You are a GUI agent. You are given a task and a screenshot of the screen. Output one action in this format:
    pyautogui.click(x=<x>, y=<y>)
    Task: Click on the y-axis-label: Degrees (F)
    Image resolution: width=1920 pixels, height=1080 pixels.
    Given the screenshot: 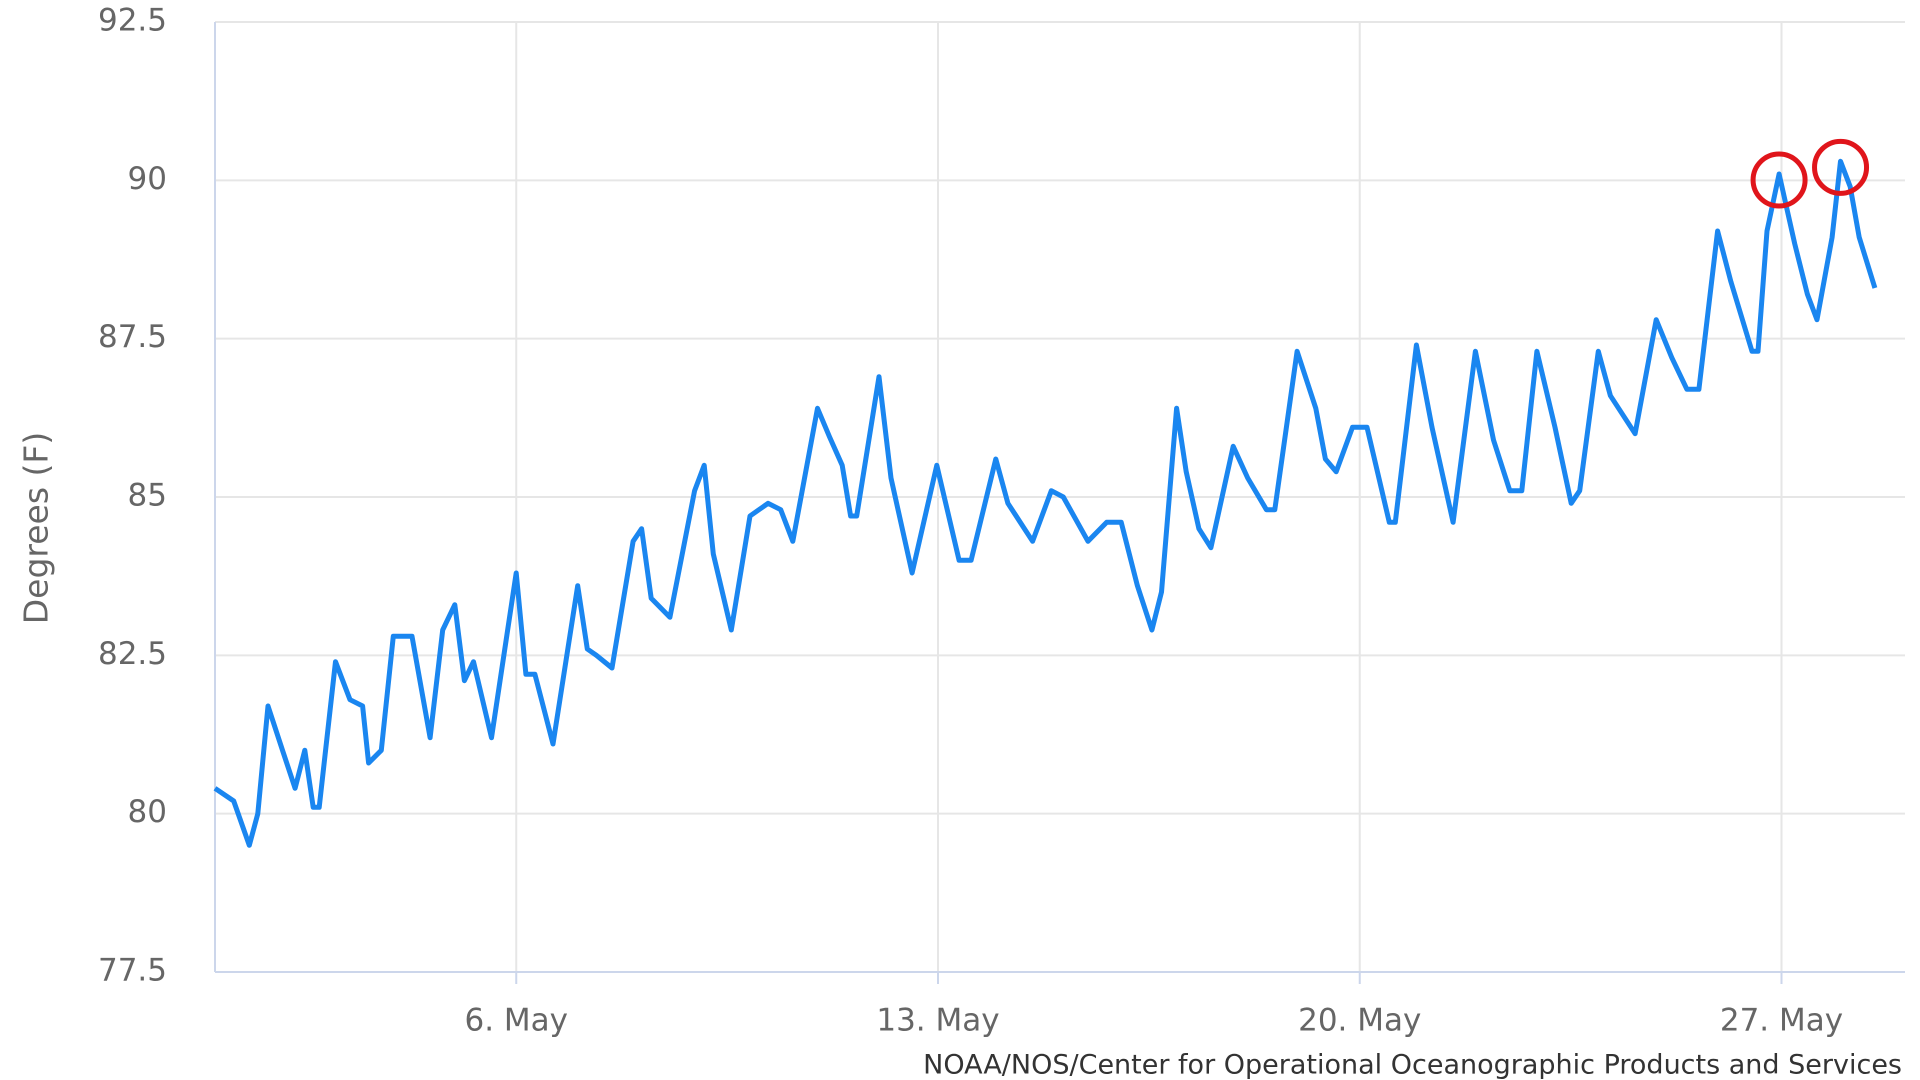 What is the action you would take?
    pyautogui.click(x=36, y=528)
    